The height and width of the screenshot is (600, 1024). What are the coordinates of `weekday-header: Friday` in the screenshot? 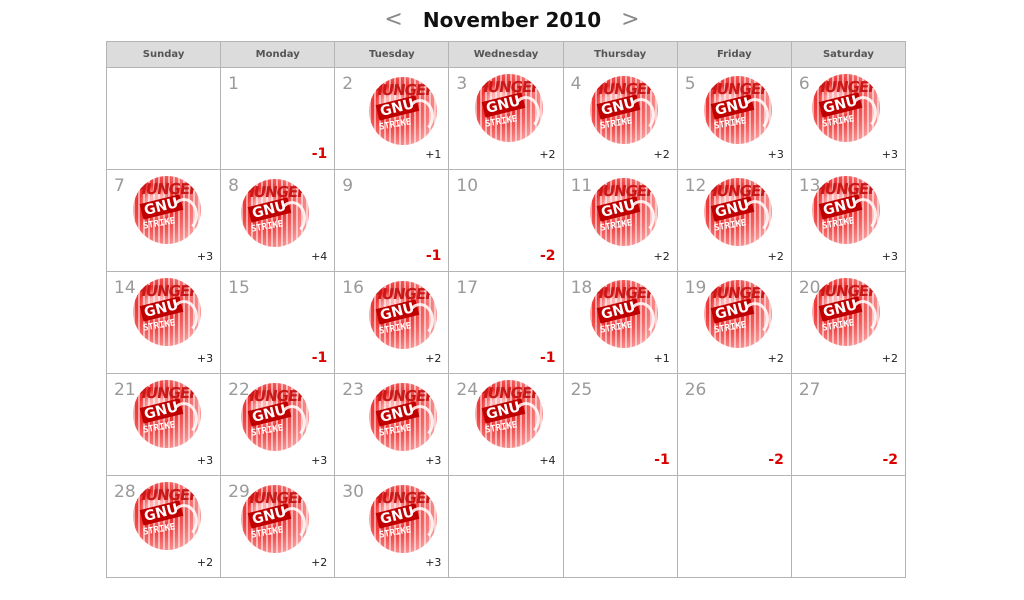 It's located at (734, 54).